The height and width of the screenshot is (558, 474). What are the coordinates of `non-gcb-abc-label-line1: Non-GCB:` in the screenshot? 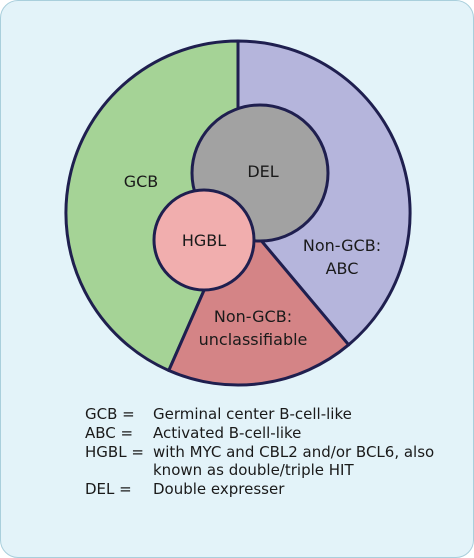 It's located at (342, 245).